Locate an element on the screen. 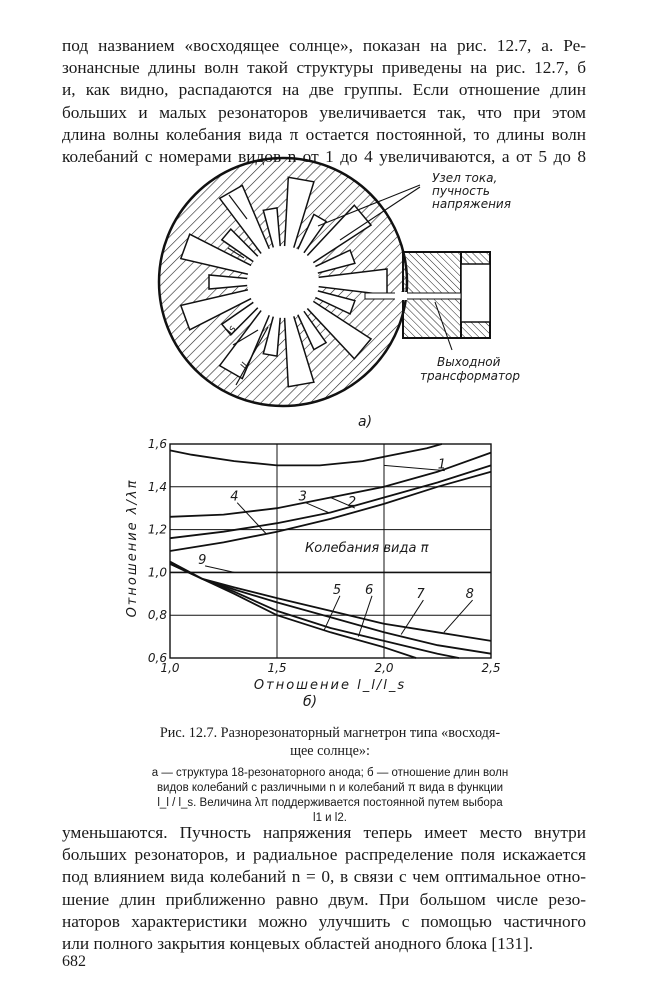 The image size is (647, 1000). y-tick-label: 1,2 is located at coordinates (157, 530).